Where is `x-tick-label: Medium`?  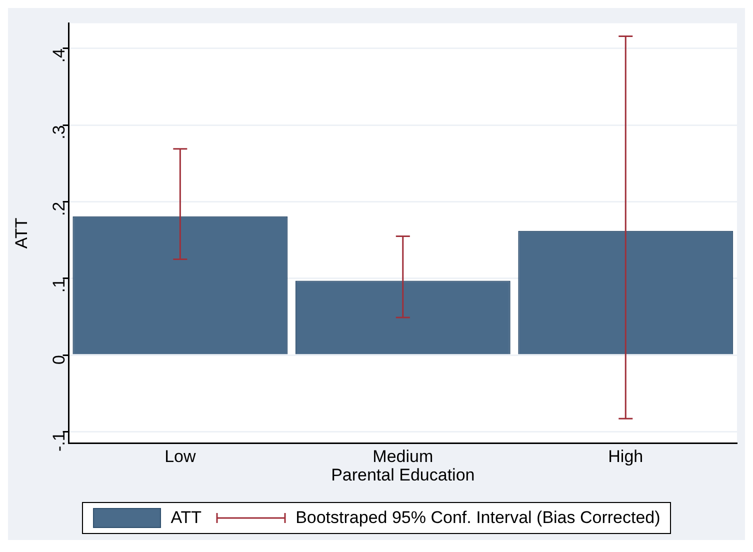 x-tick-label: Medium is located at coordinates (403, 456).